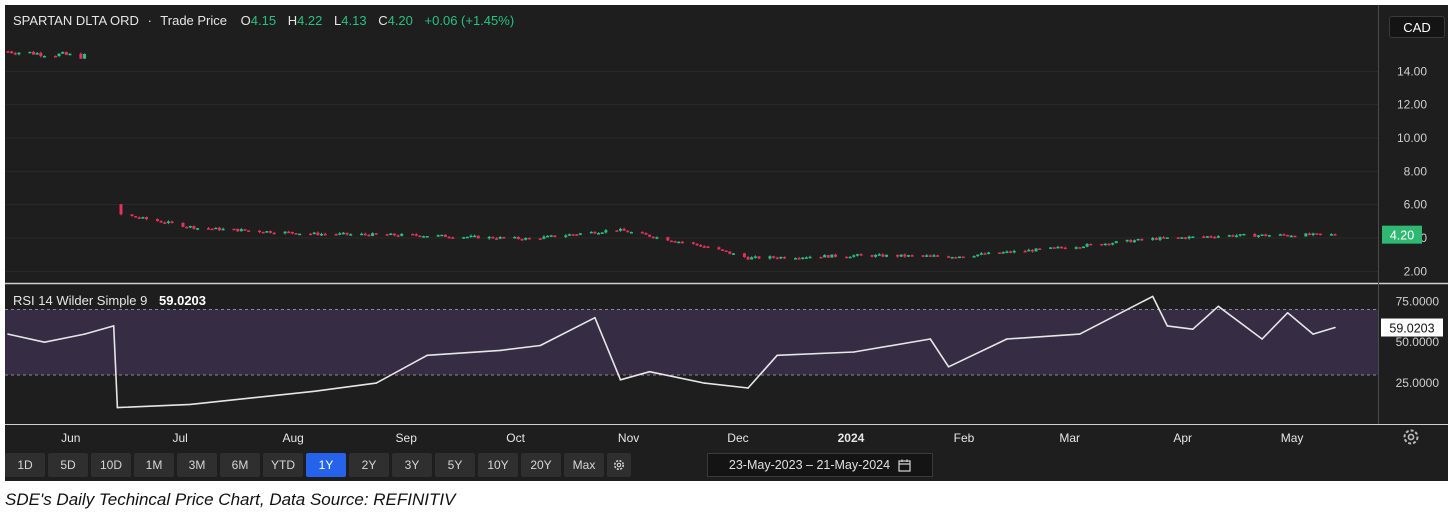  What do you see at coordinates (412, 465) in the screenshot?
I see `range-button-3y: 3Y` at bounding box center [412, 465].